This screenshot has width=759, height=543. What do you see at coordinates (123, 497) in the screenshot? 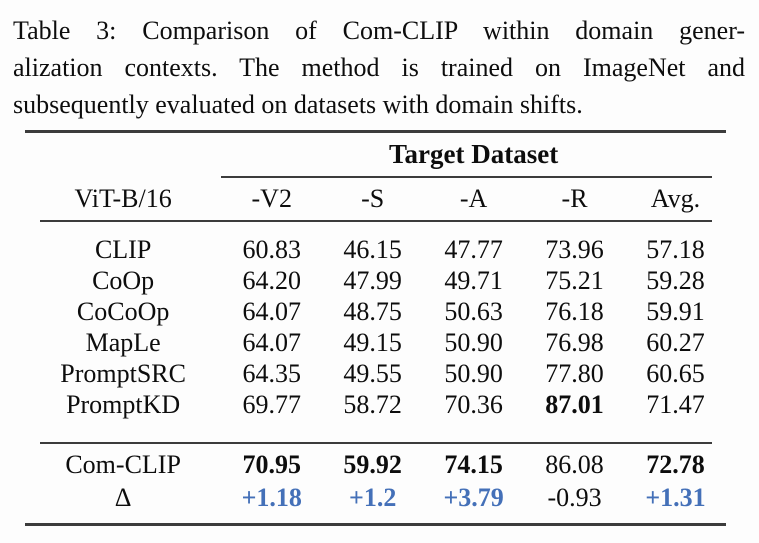
I see `delta-symbol: Δ` at bounding box center [123, 497].